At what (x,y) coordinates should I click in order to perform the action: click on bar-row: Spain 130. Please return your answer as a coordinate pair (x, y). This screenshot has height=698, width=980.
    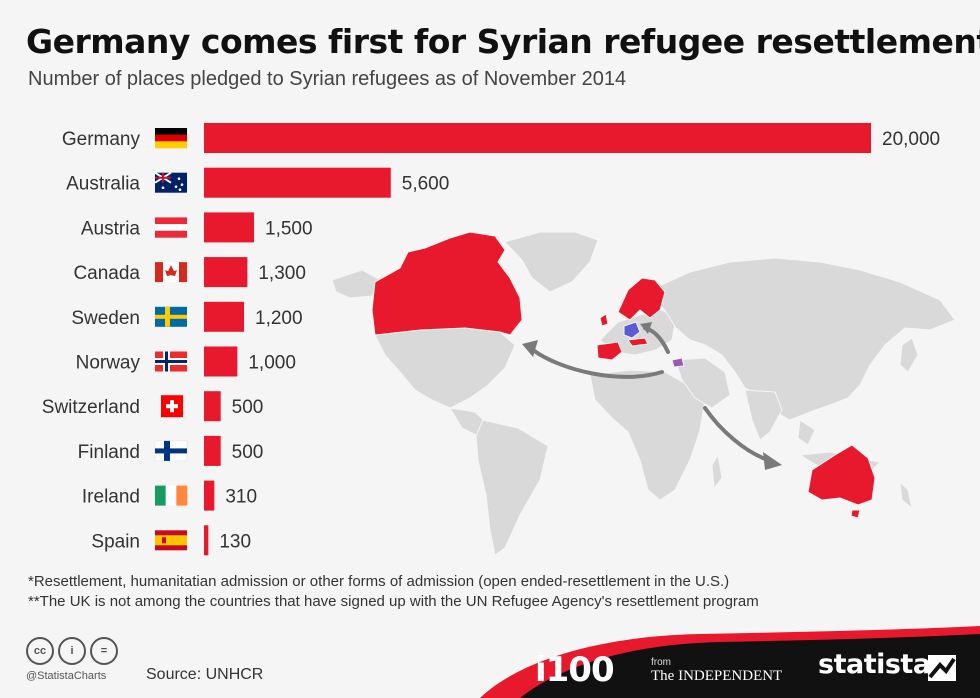
    Looking at the image, I should click on (171, 540).